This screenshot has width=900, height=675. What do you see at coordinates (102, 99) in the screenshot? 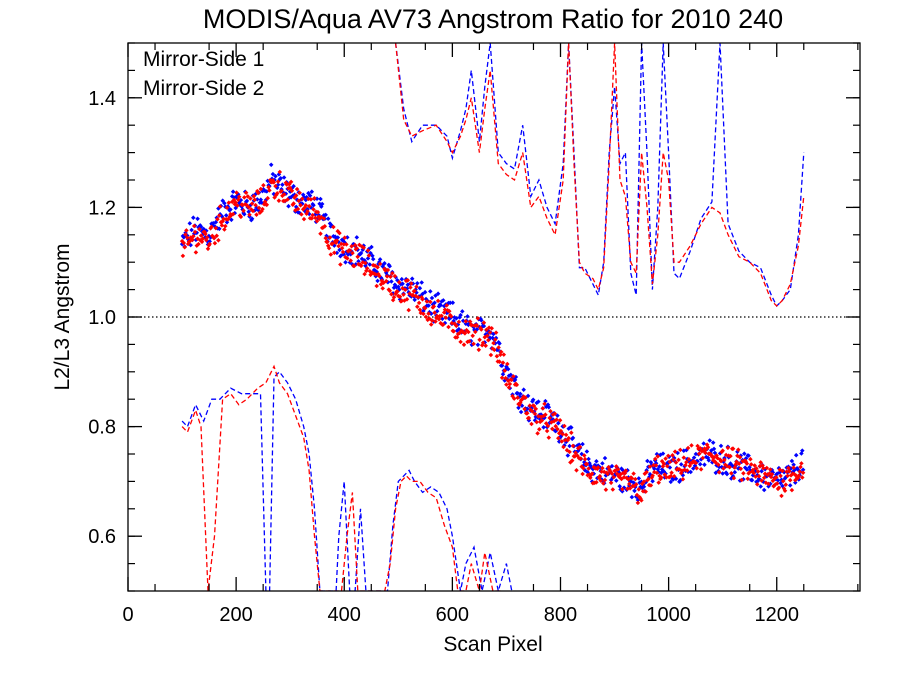
I see `y-tick-label: 1.4` at bounding box center [102, 99].